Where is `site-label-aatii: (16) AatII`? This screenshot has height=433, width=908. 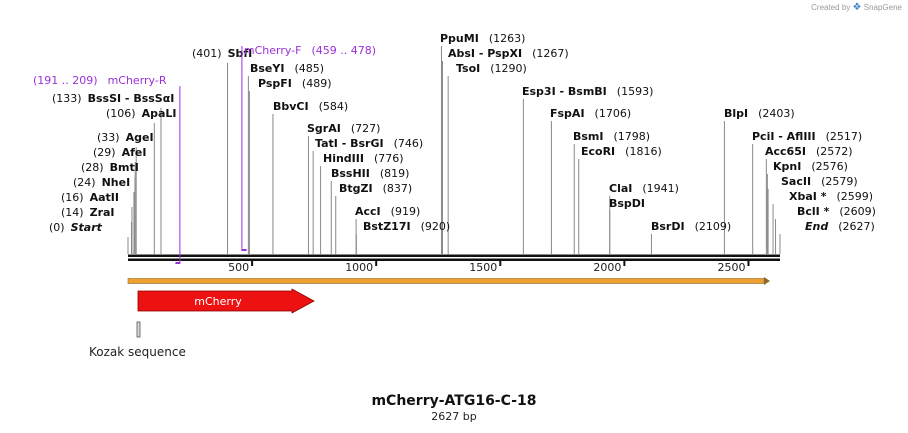 site-label-aatii: (16) AatII is located at coordinates (90, 197).